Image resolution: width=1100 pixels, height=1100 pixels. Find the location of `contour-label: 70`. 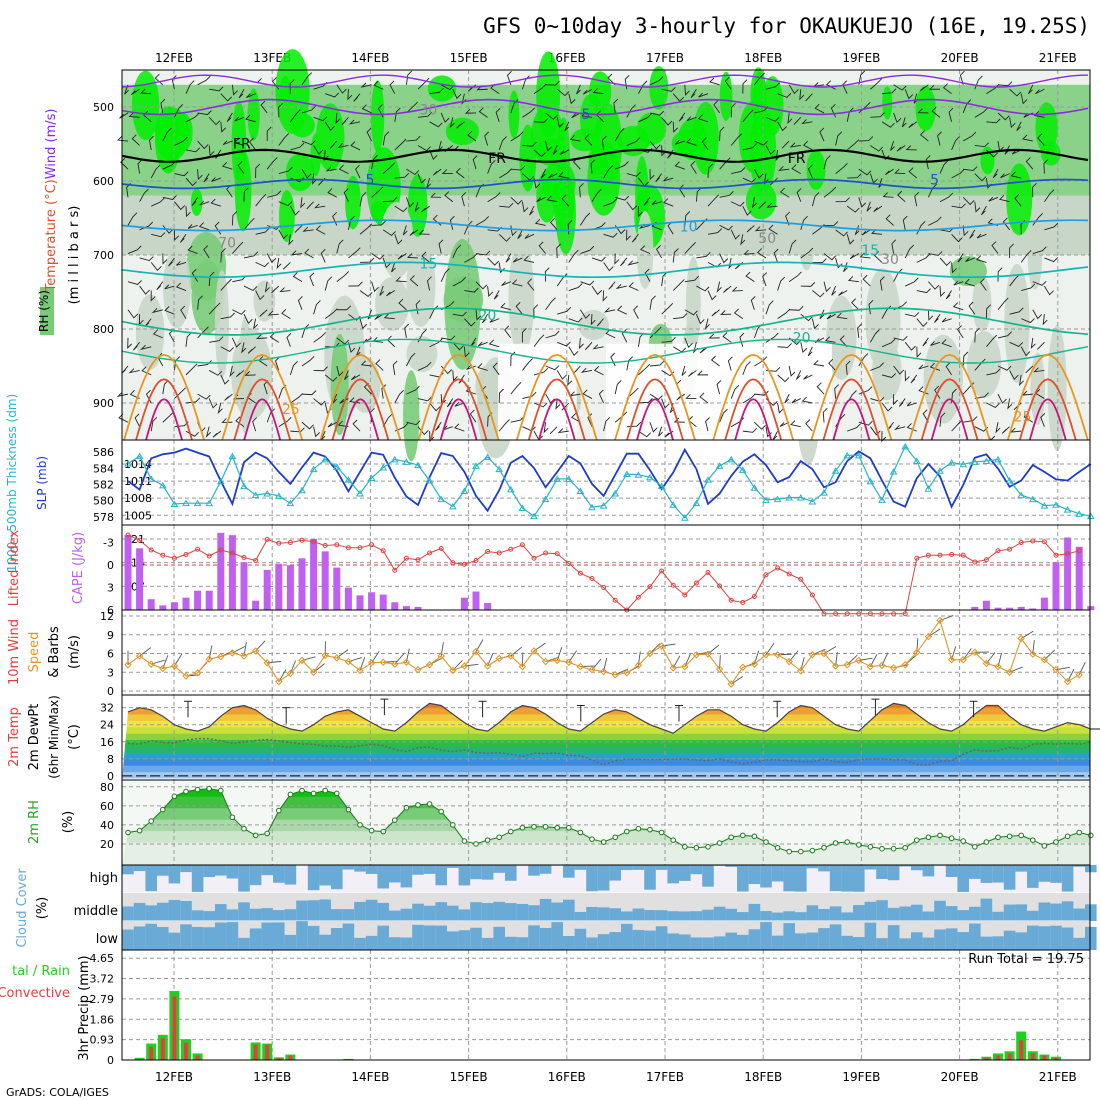

contour-label: 70 is located at coordinates (227, 244).